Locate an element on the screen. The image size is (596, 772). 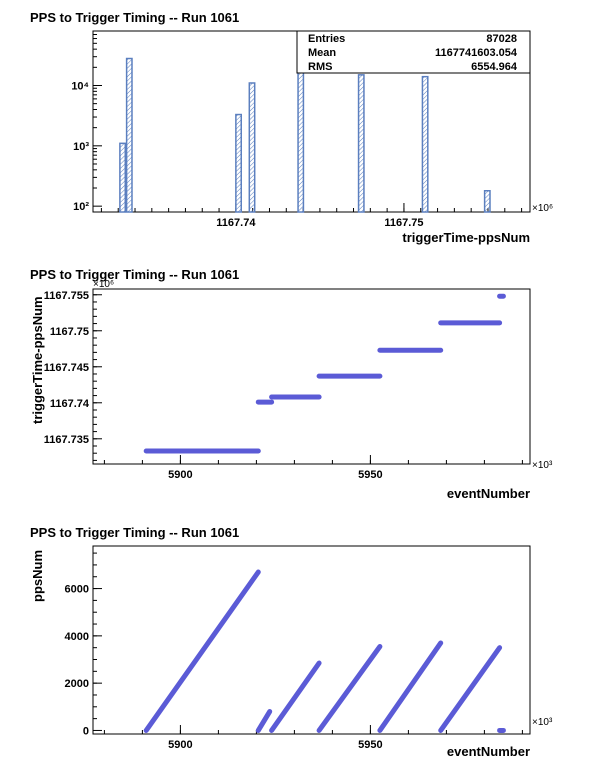
scatter1-x-multiplier: ×10³ is located at coordinates (542, 465).